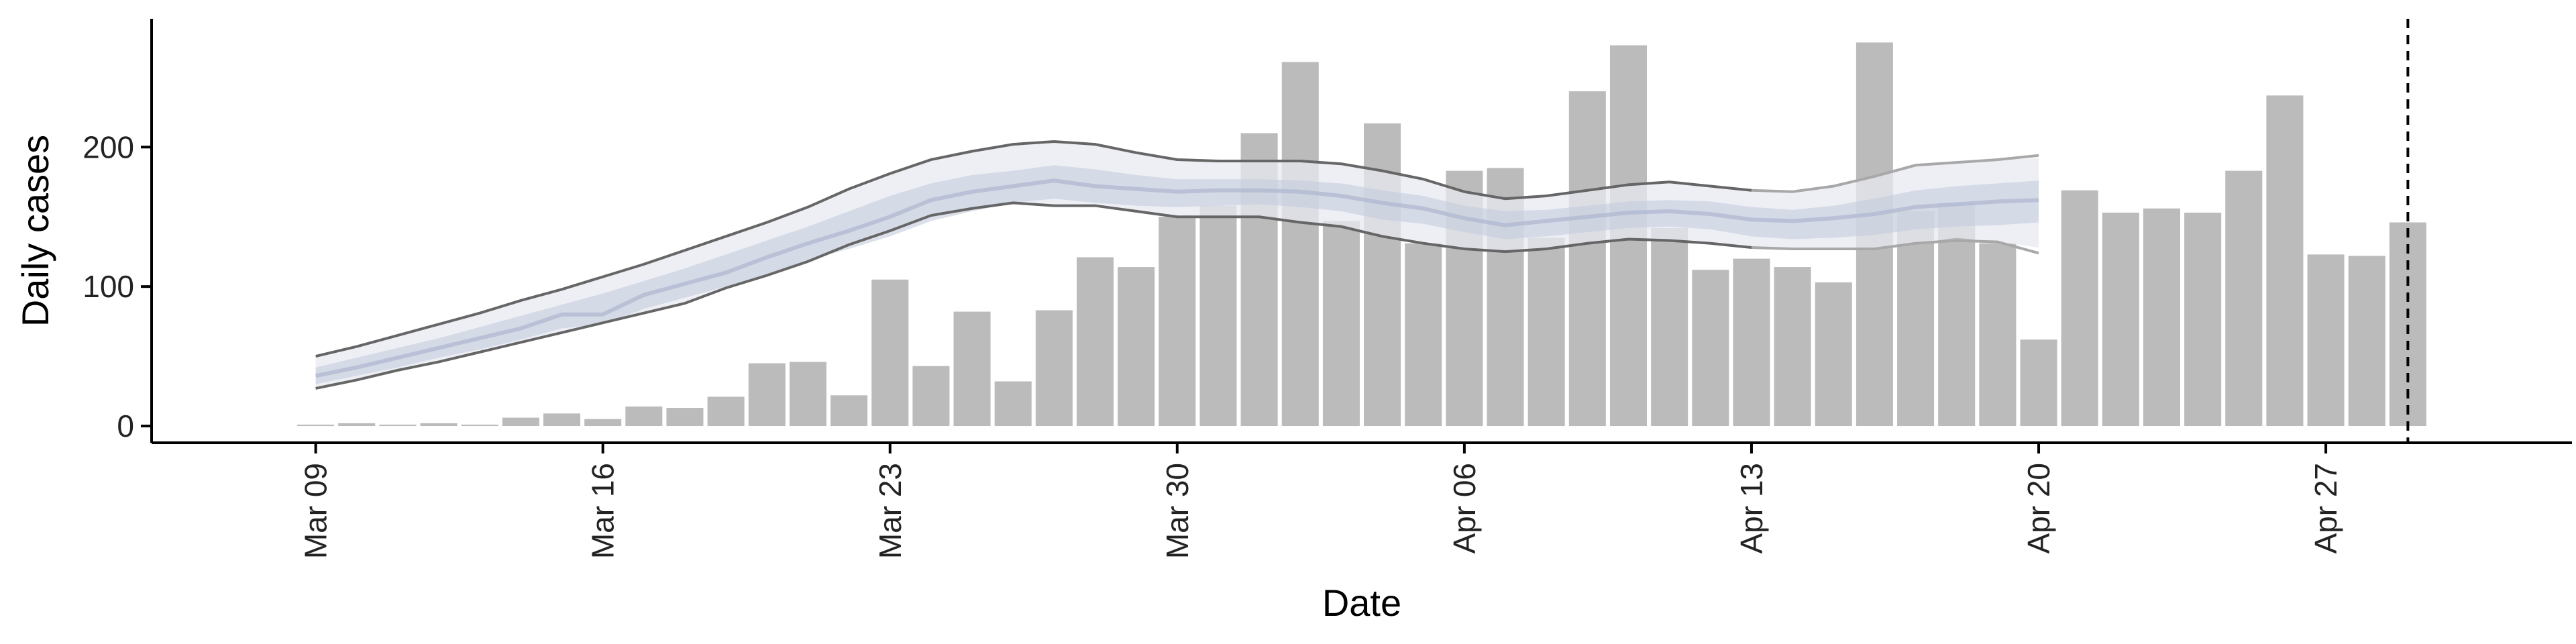 This screenshot has width=2576, height=644. Describe the element at coordinates (2325, 508) in the screenshot. I see `x-tick-label: Apr 27` at that location.